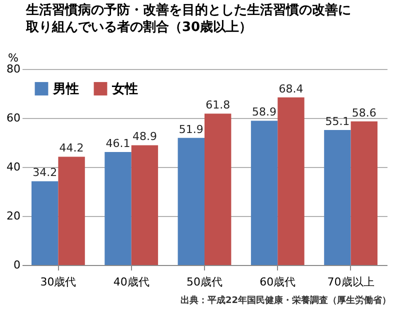  Describe the element at coordinates (13, 216) in the screenshot. I see `y-tick-label: 20` at that location.